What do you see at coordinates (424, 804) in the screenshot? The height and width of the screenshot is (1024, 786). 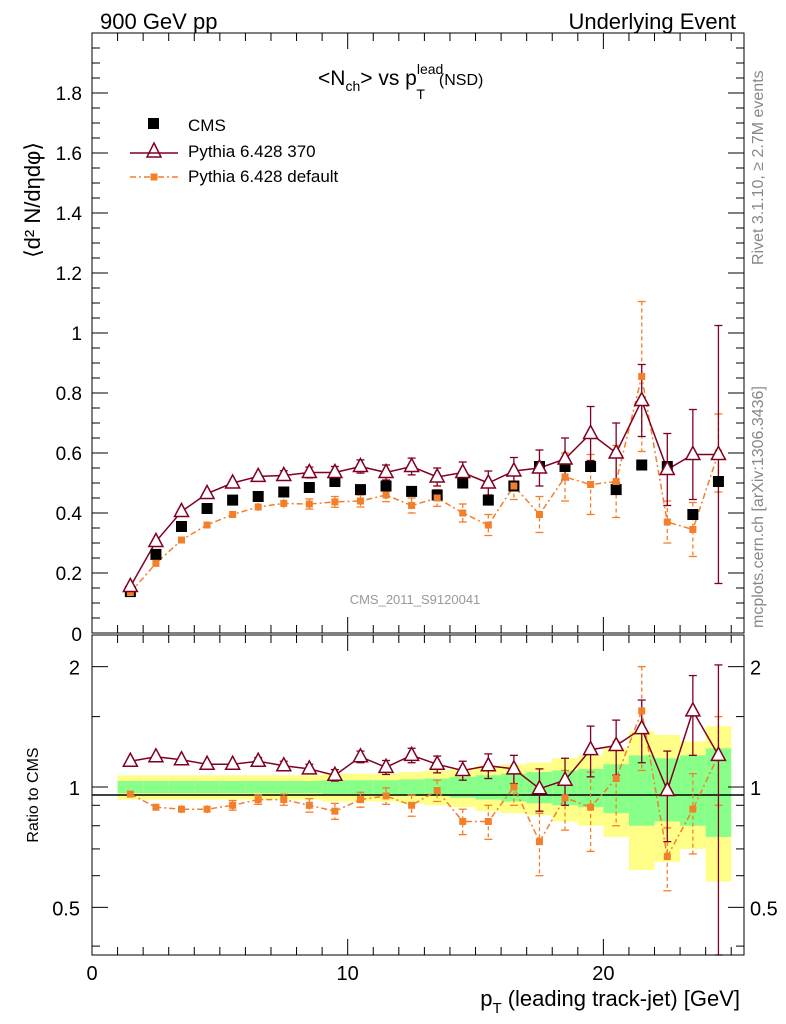 I see `ratio-bands` at bounding box center [424, 804].